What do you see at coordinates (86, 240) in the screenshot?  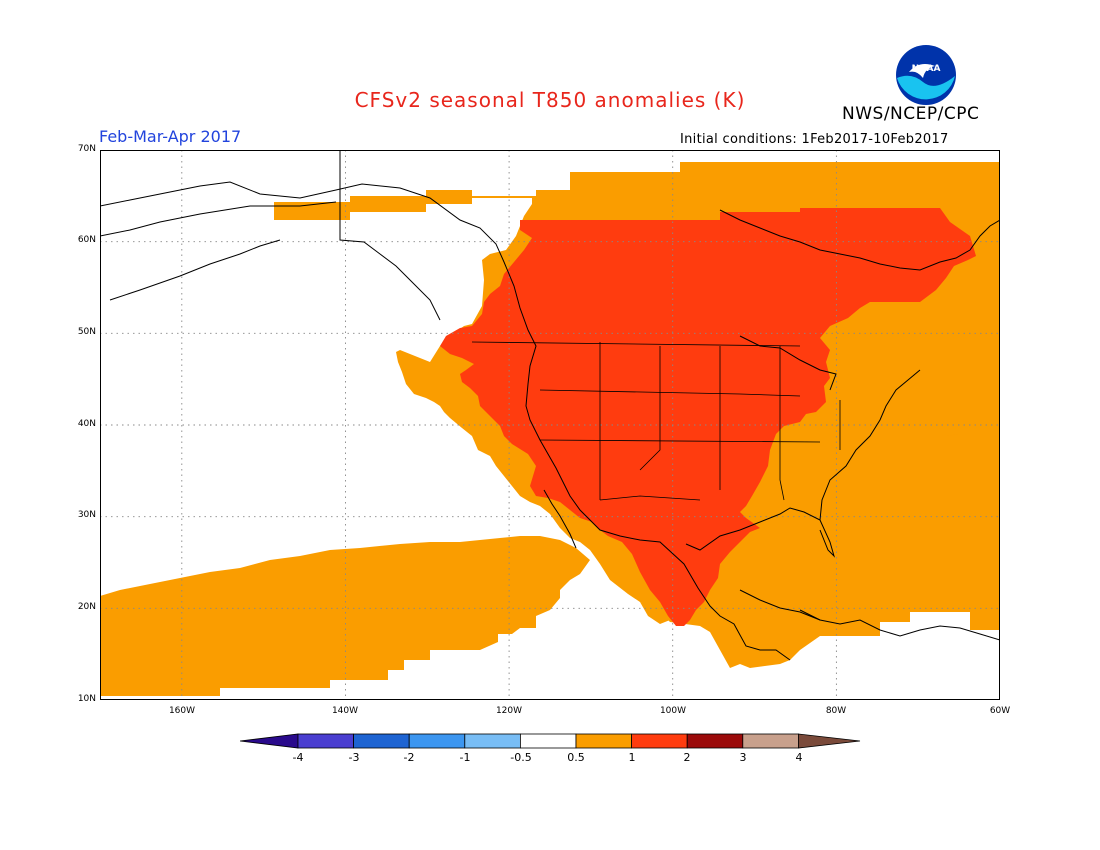 I see `lat-label: 60N` at bounding box center [86, 240].